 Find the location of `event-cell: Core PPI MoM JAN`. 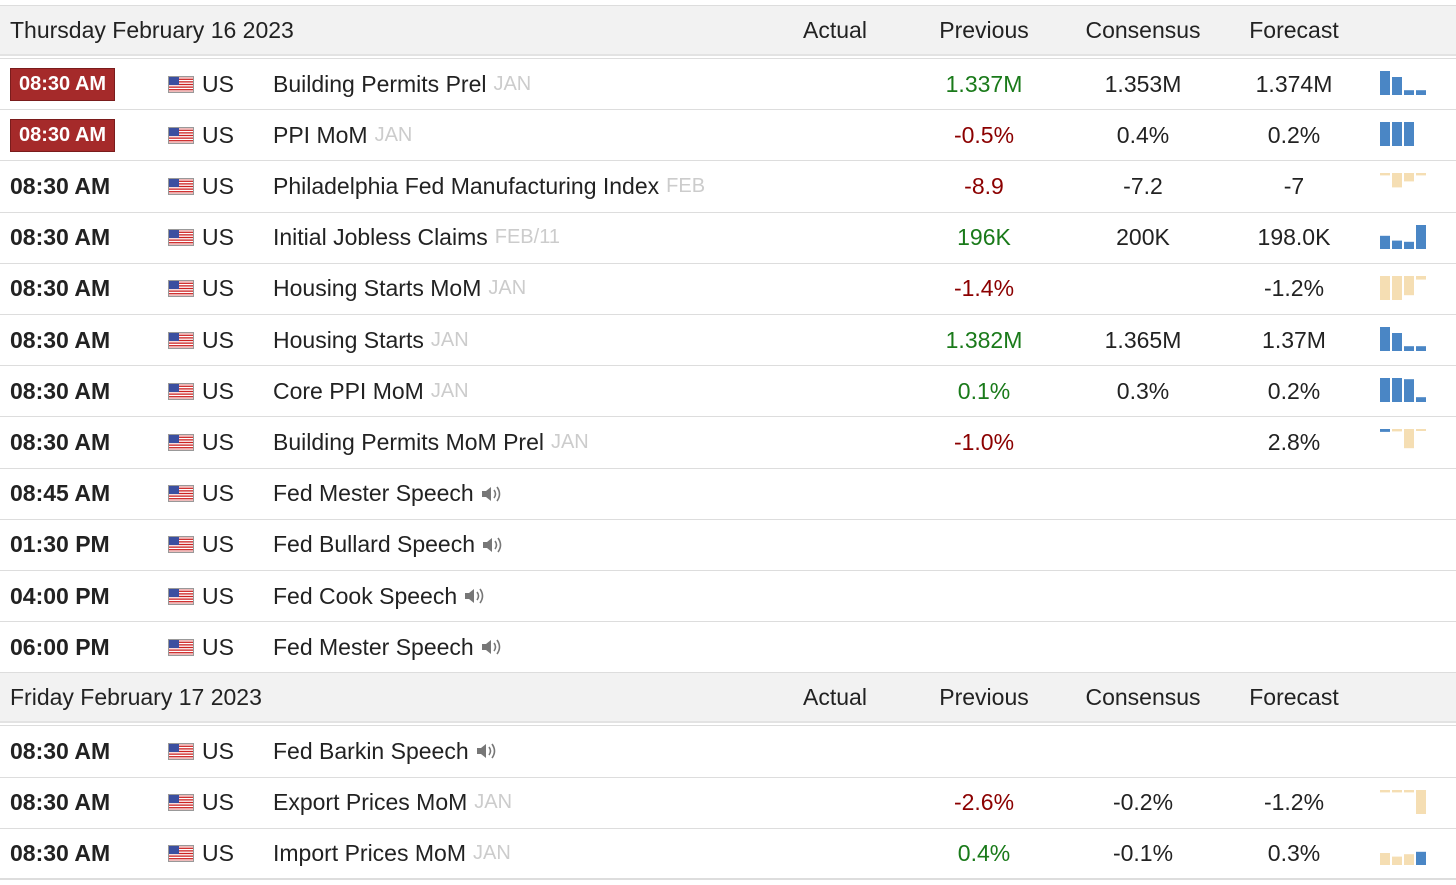

event-cell: Core PPI MoM JAN is located at coordinates (371, 391).